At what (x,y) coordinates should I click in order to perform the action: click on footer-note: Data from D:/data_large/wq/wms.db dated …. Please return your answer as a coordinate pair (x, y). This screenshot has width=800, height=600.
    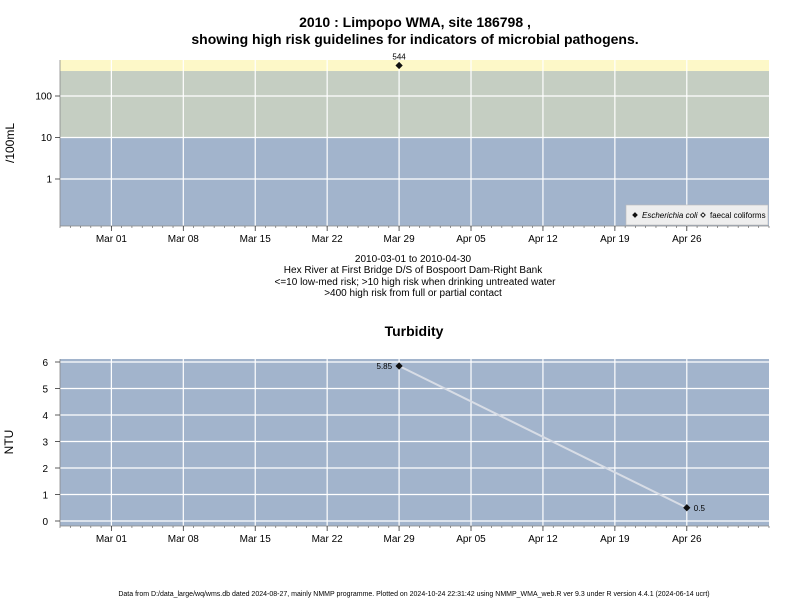
    Looking at the image, I should click on (413, 594).